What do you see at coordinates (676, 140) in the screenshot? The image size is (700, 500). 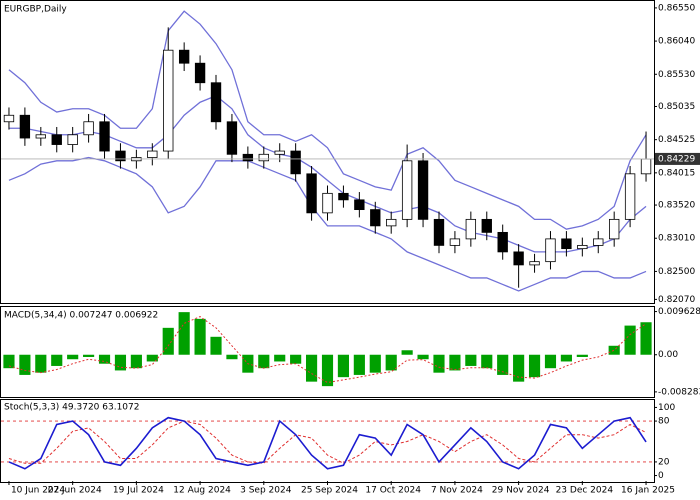 I see `y-tick-label: 0.84525` at bounding box center [676, 140].